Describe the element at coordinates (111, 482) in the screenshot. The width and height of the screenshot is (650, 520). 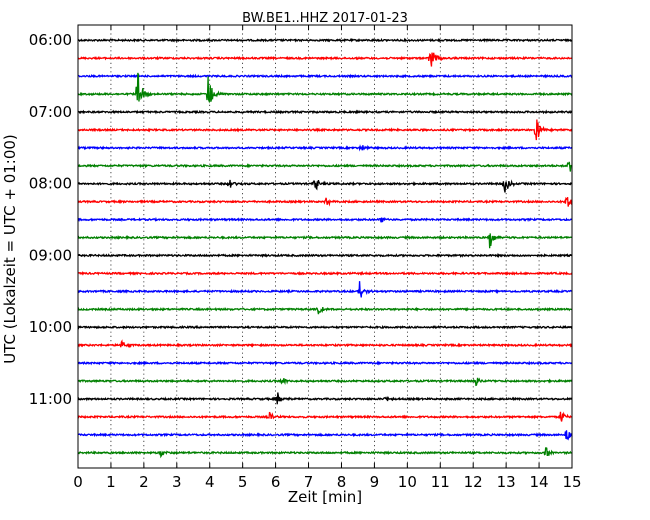
I see `x-tick-label: 1` at that location.